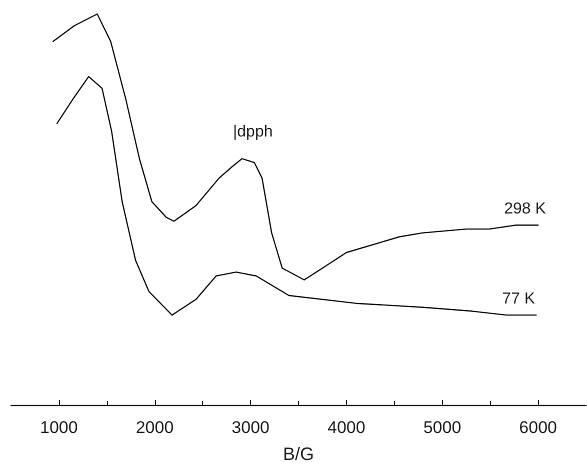 This screenshot has height=472, width=587. I want to click on x-tick-label: 5000, so click(442, 427).